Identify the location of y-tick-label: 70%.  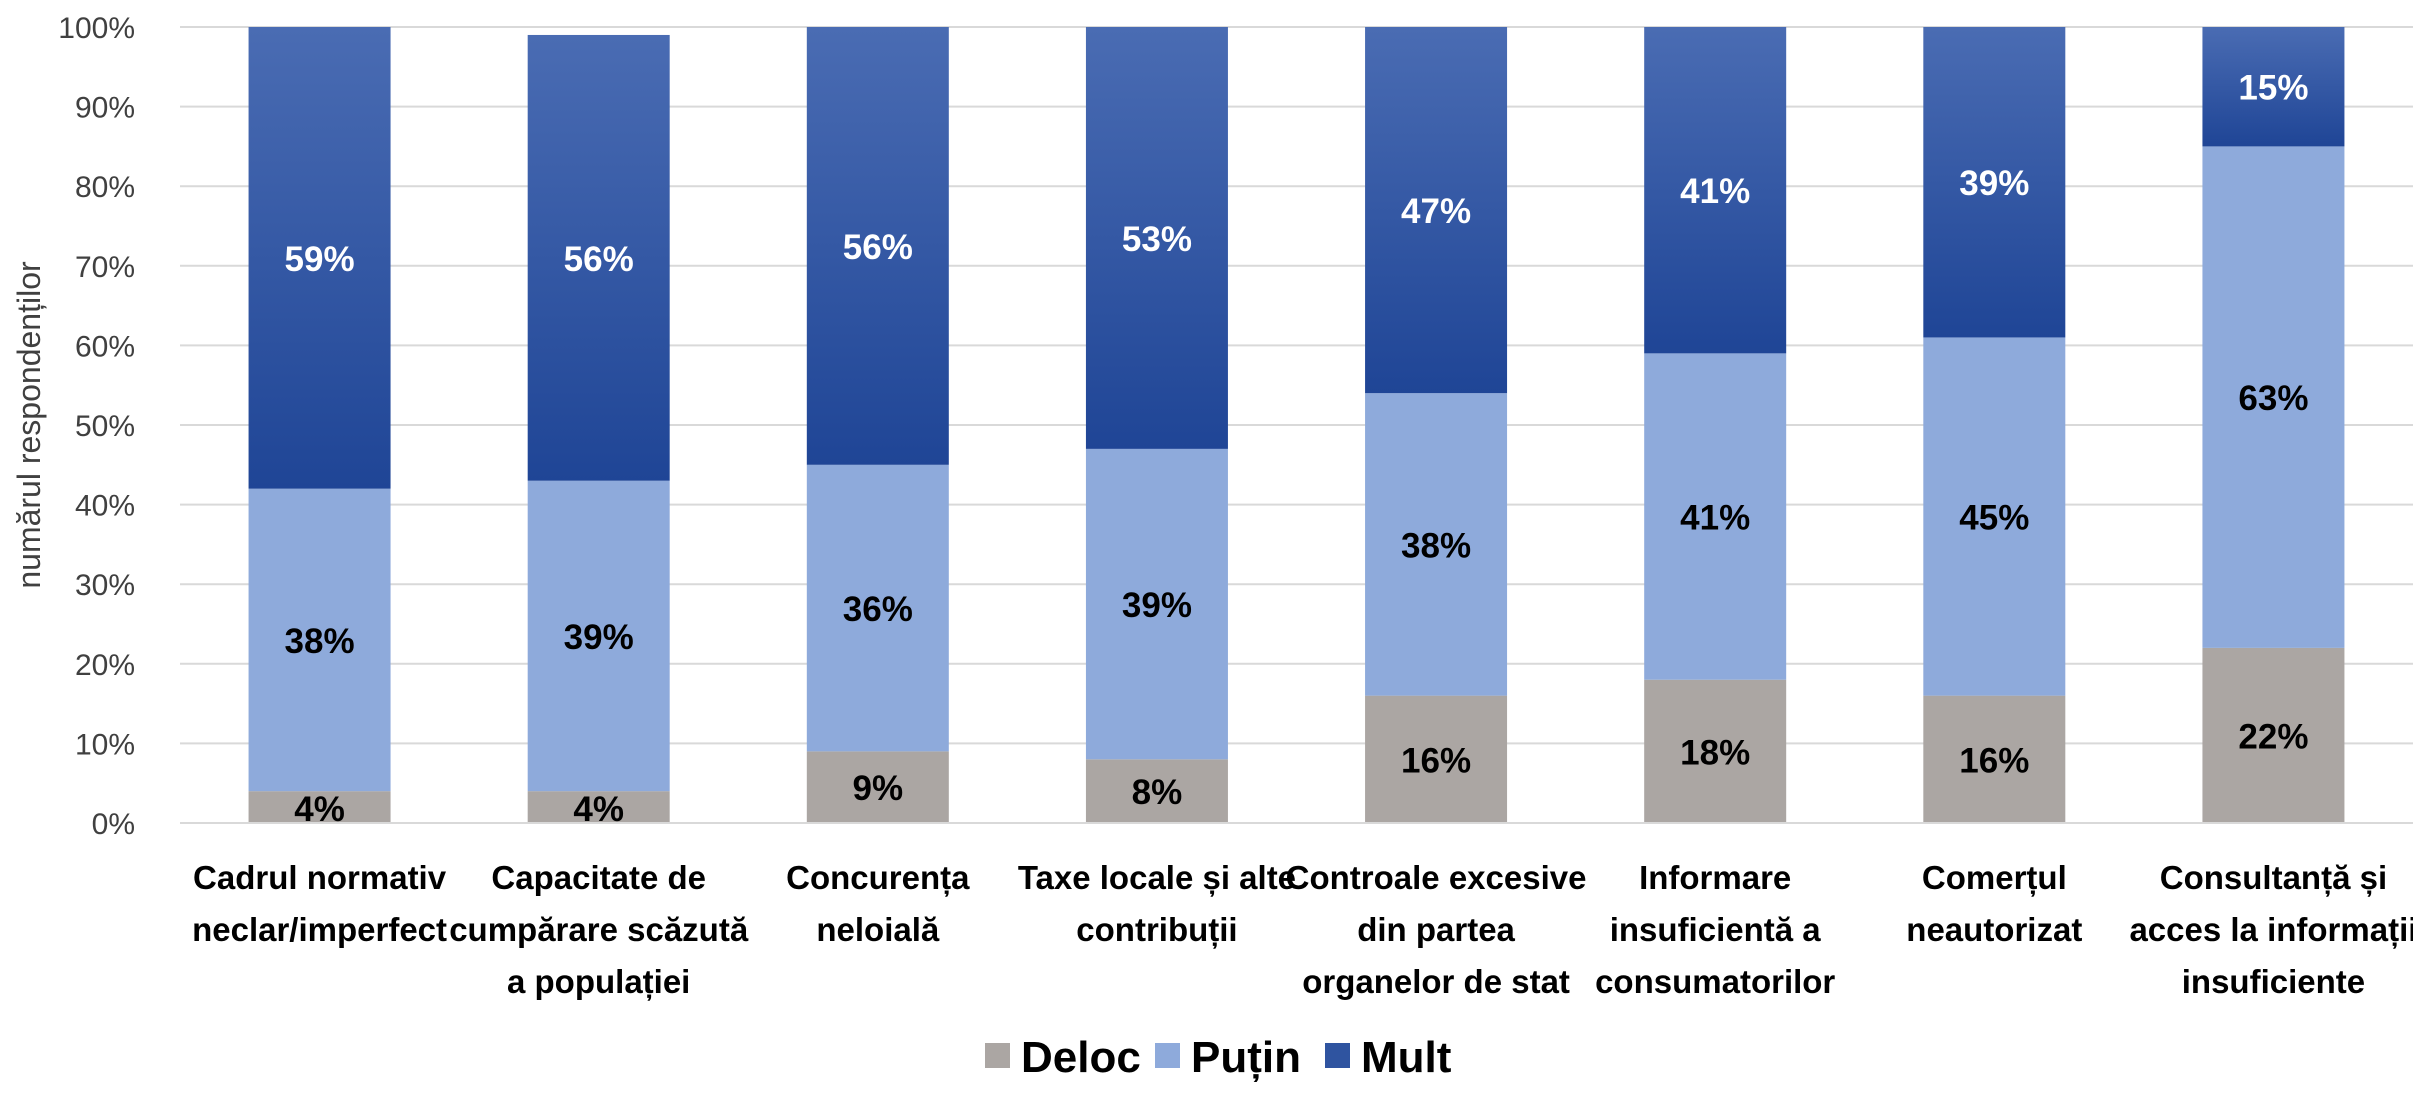
(105, 267).